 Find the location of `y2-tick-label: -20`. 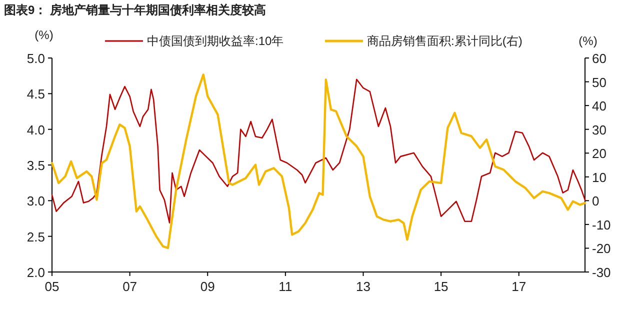

y2-tick-label: -20 is located at coordinates (601, 248).